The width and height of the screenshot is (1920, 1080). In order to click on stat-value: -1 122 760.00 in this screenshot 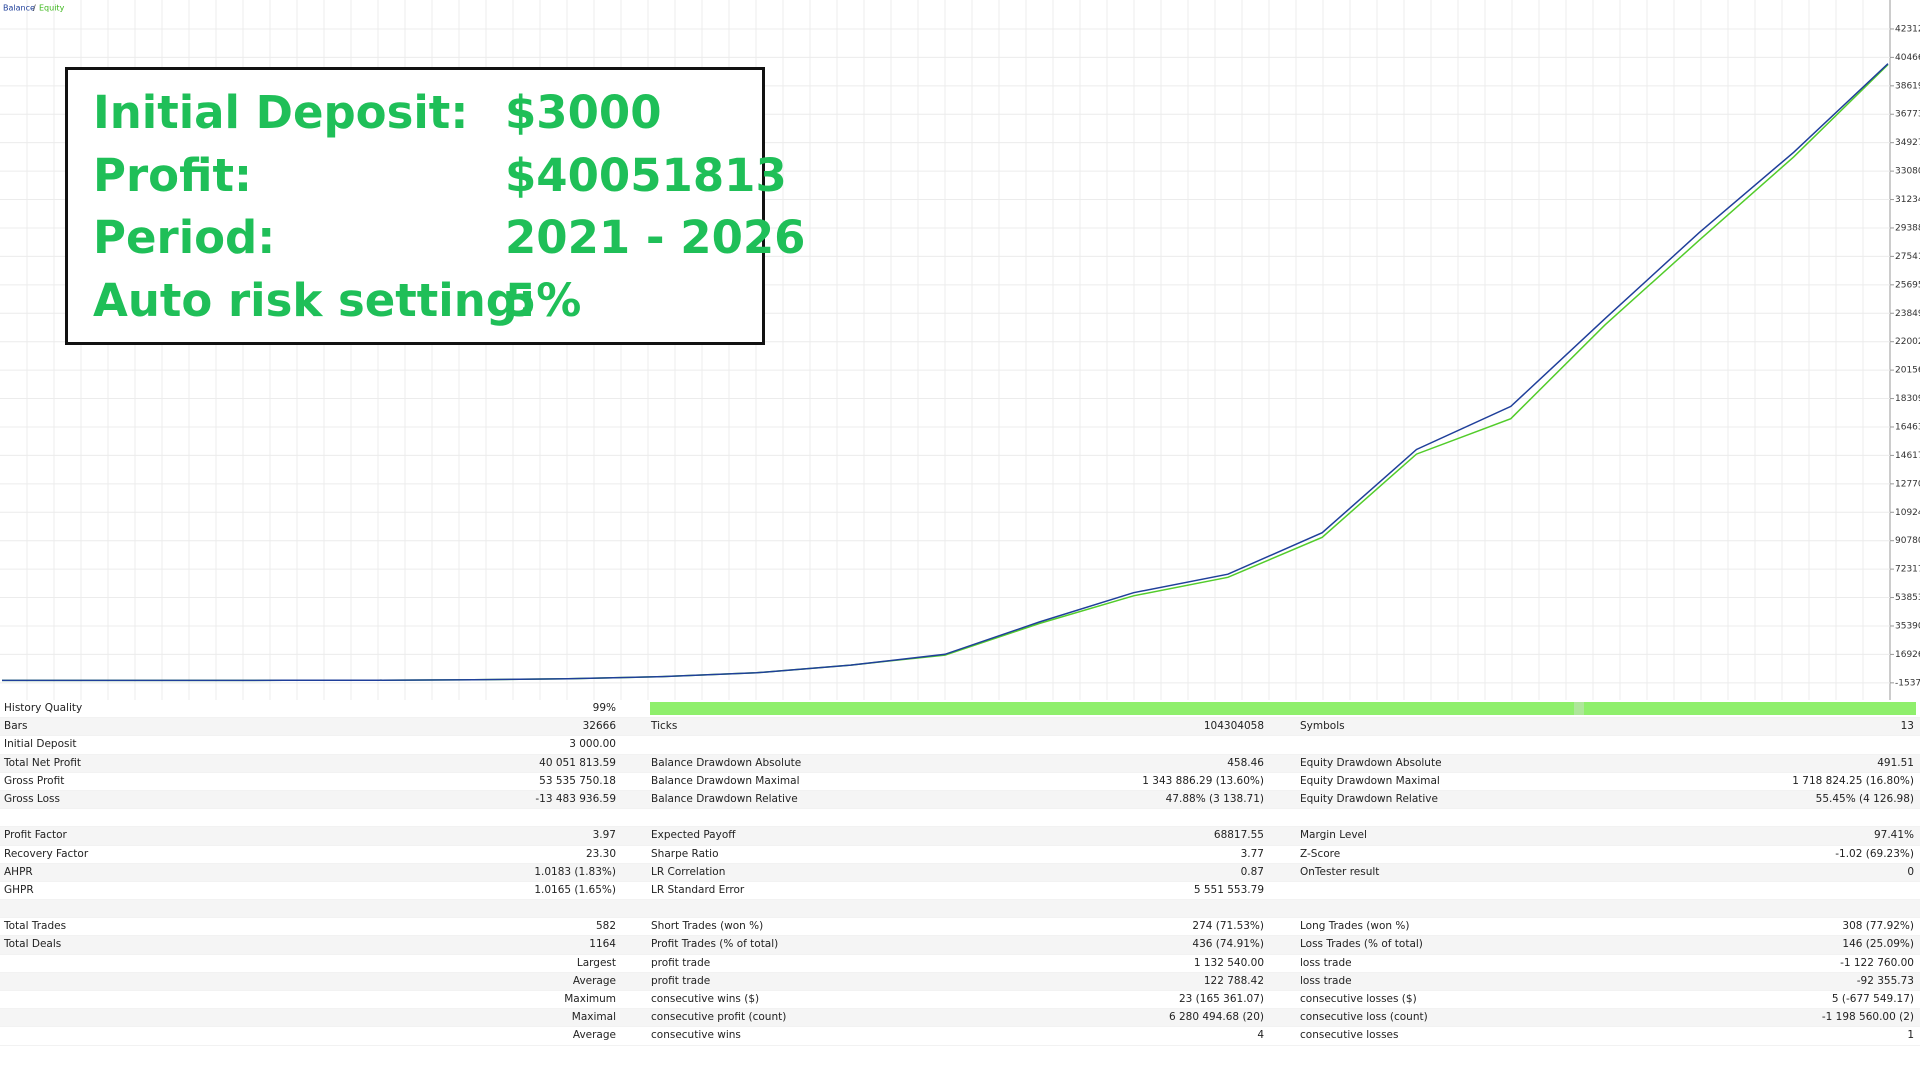, I will do `click(1877, 962)`.